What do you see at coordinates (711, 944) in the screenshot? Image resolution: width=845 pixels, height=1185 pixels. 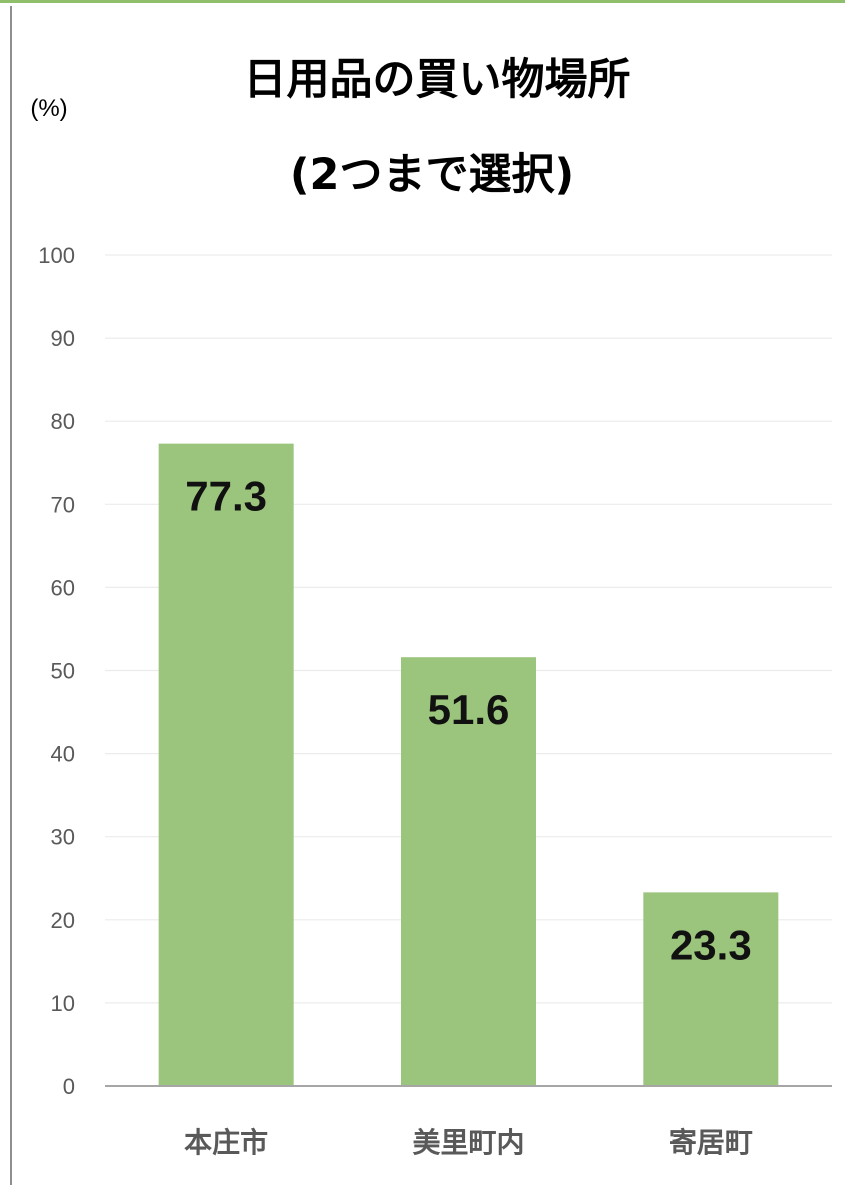 I see `data-label: 23.3` at bounding box center [711, 944].